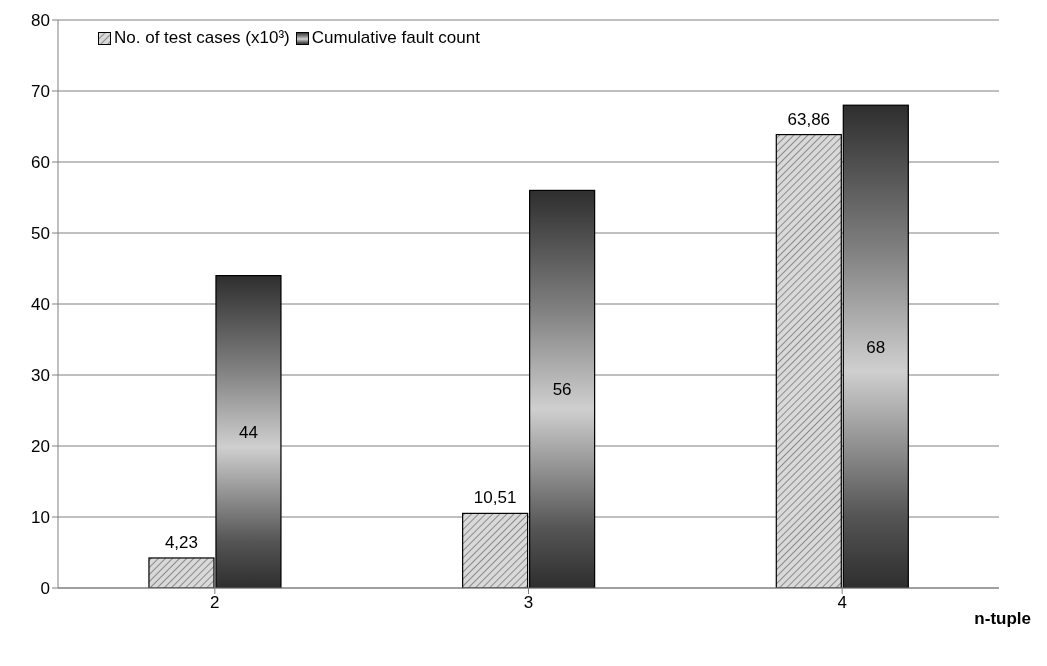 This screenshot has height=666, width=1047. What do you see at coordinates (528, 603) in the screenshot?
I see `x-tick-label: 3` at bounding box center [528, 603].